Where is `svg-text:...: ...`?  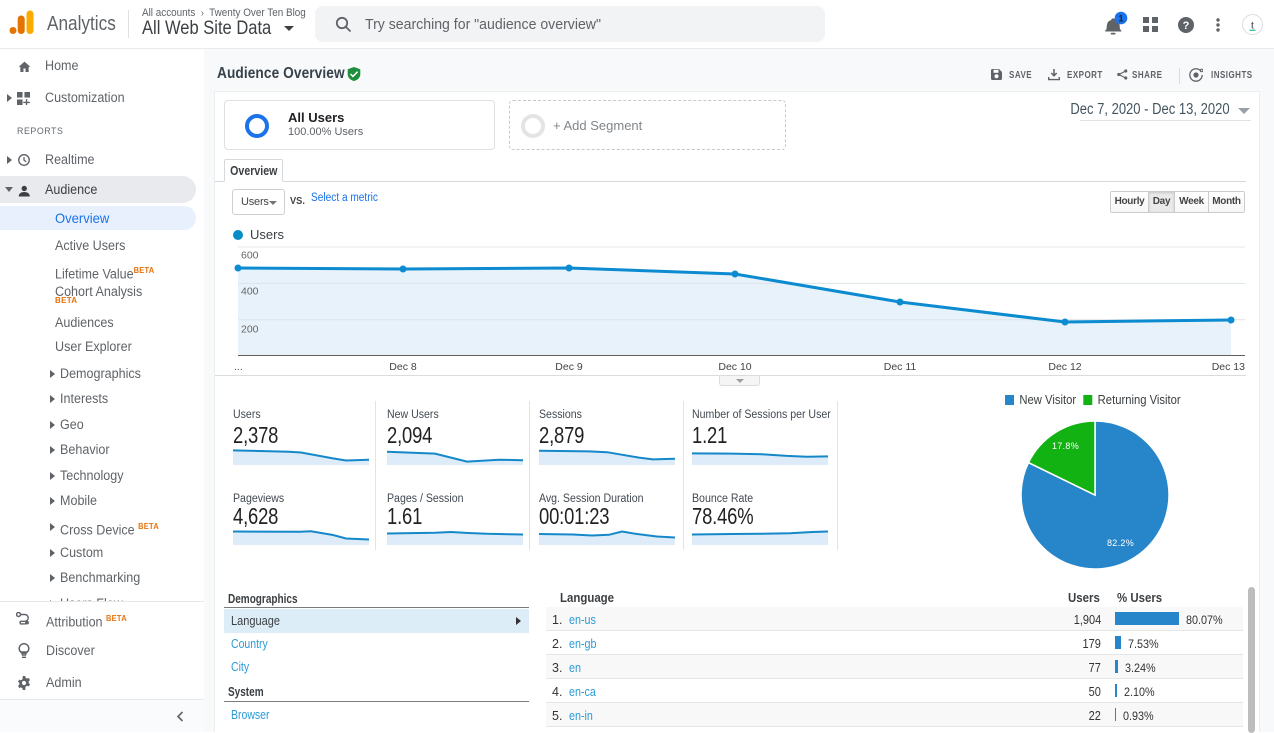
svg-text:...: ... is located at coordinates (238, 367).